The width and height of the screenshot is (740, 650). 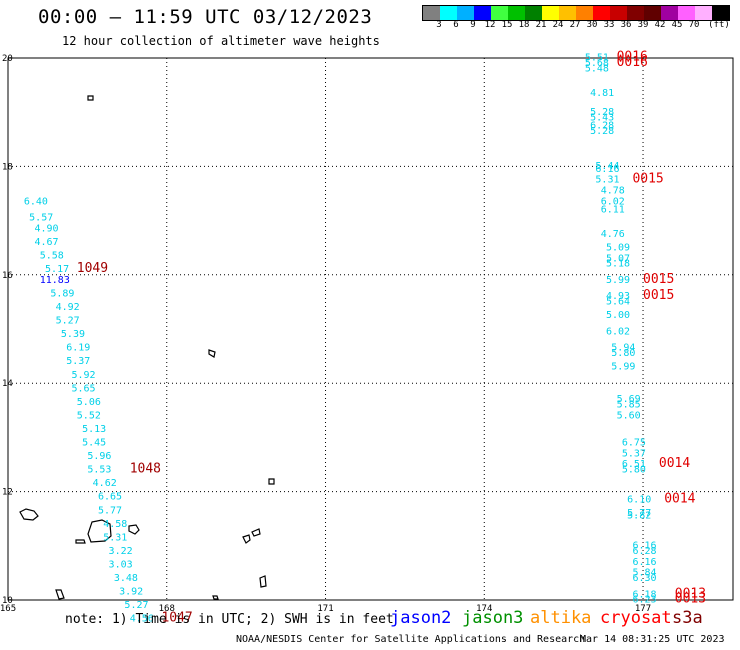 I want to click on pass-time-label: 0016, so click(x=632, y=62).